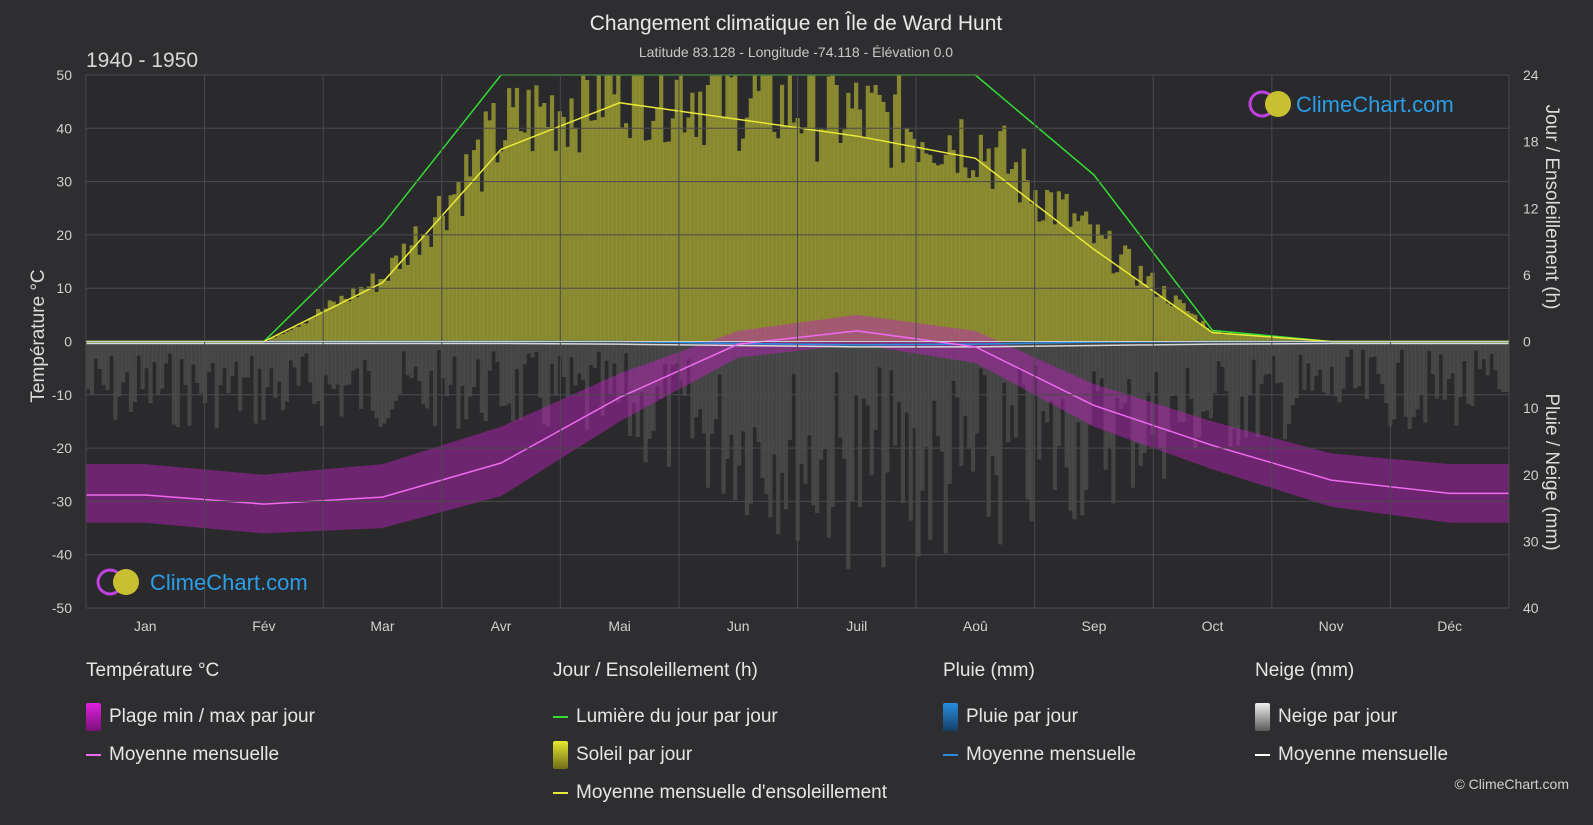  What do you see at coordinates (1551, 471) in the screenshot?
I see `y-right-bottom-axis-title: Pluie / Neige (mm)` at bounding box center [1551, 471].